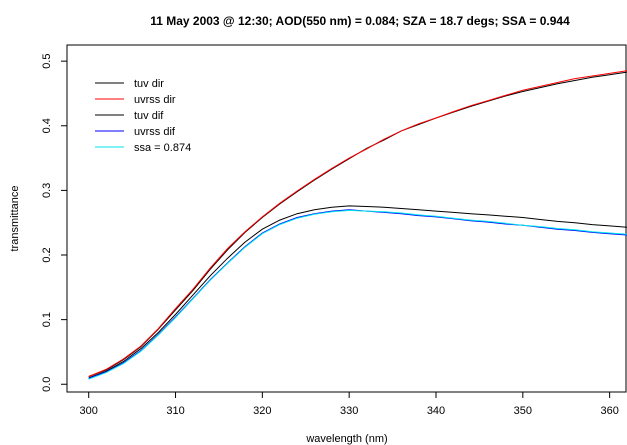 This screenshot has height=445, width=627. What do you see at coordinates (149, 84) in the screenshot?
I see `legend-label-1: tuv dir` at bounding box center [149, 84].